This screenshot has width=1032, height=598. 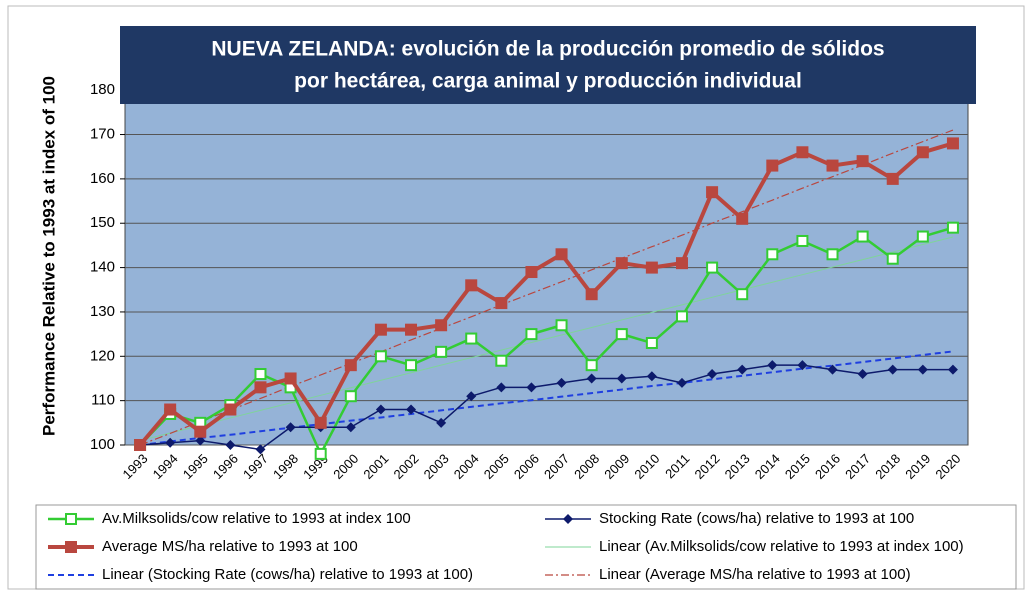 I want to click on legend-label: Average MS/ha relative to 1993 at 100, so click(x=230, y=546).